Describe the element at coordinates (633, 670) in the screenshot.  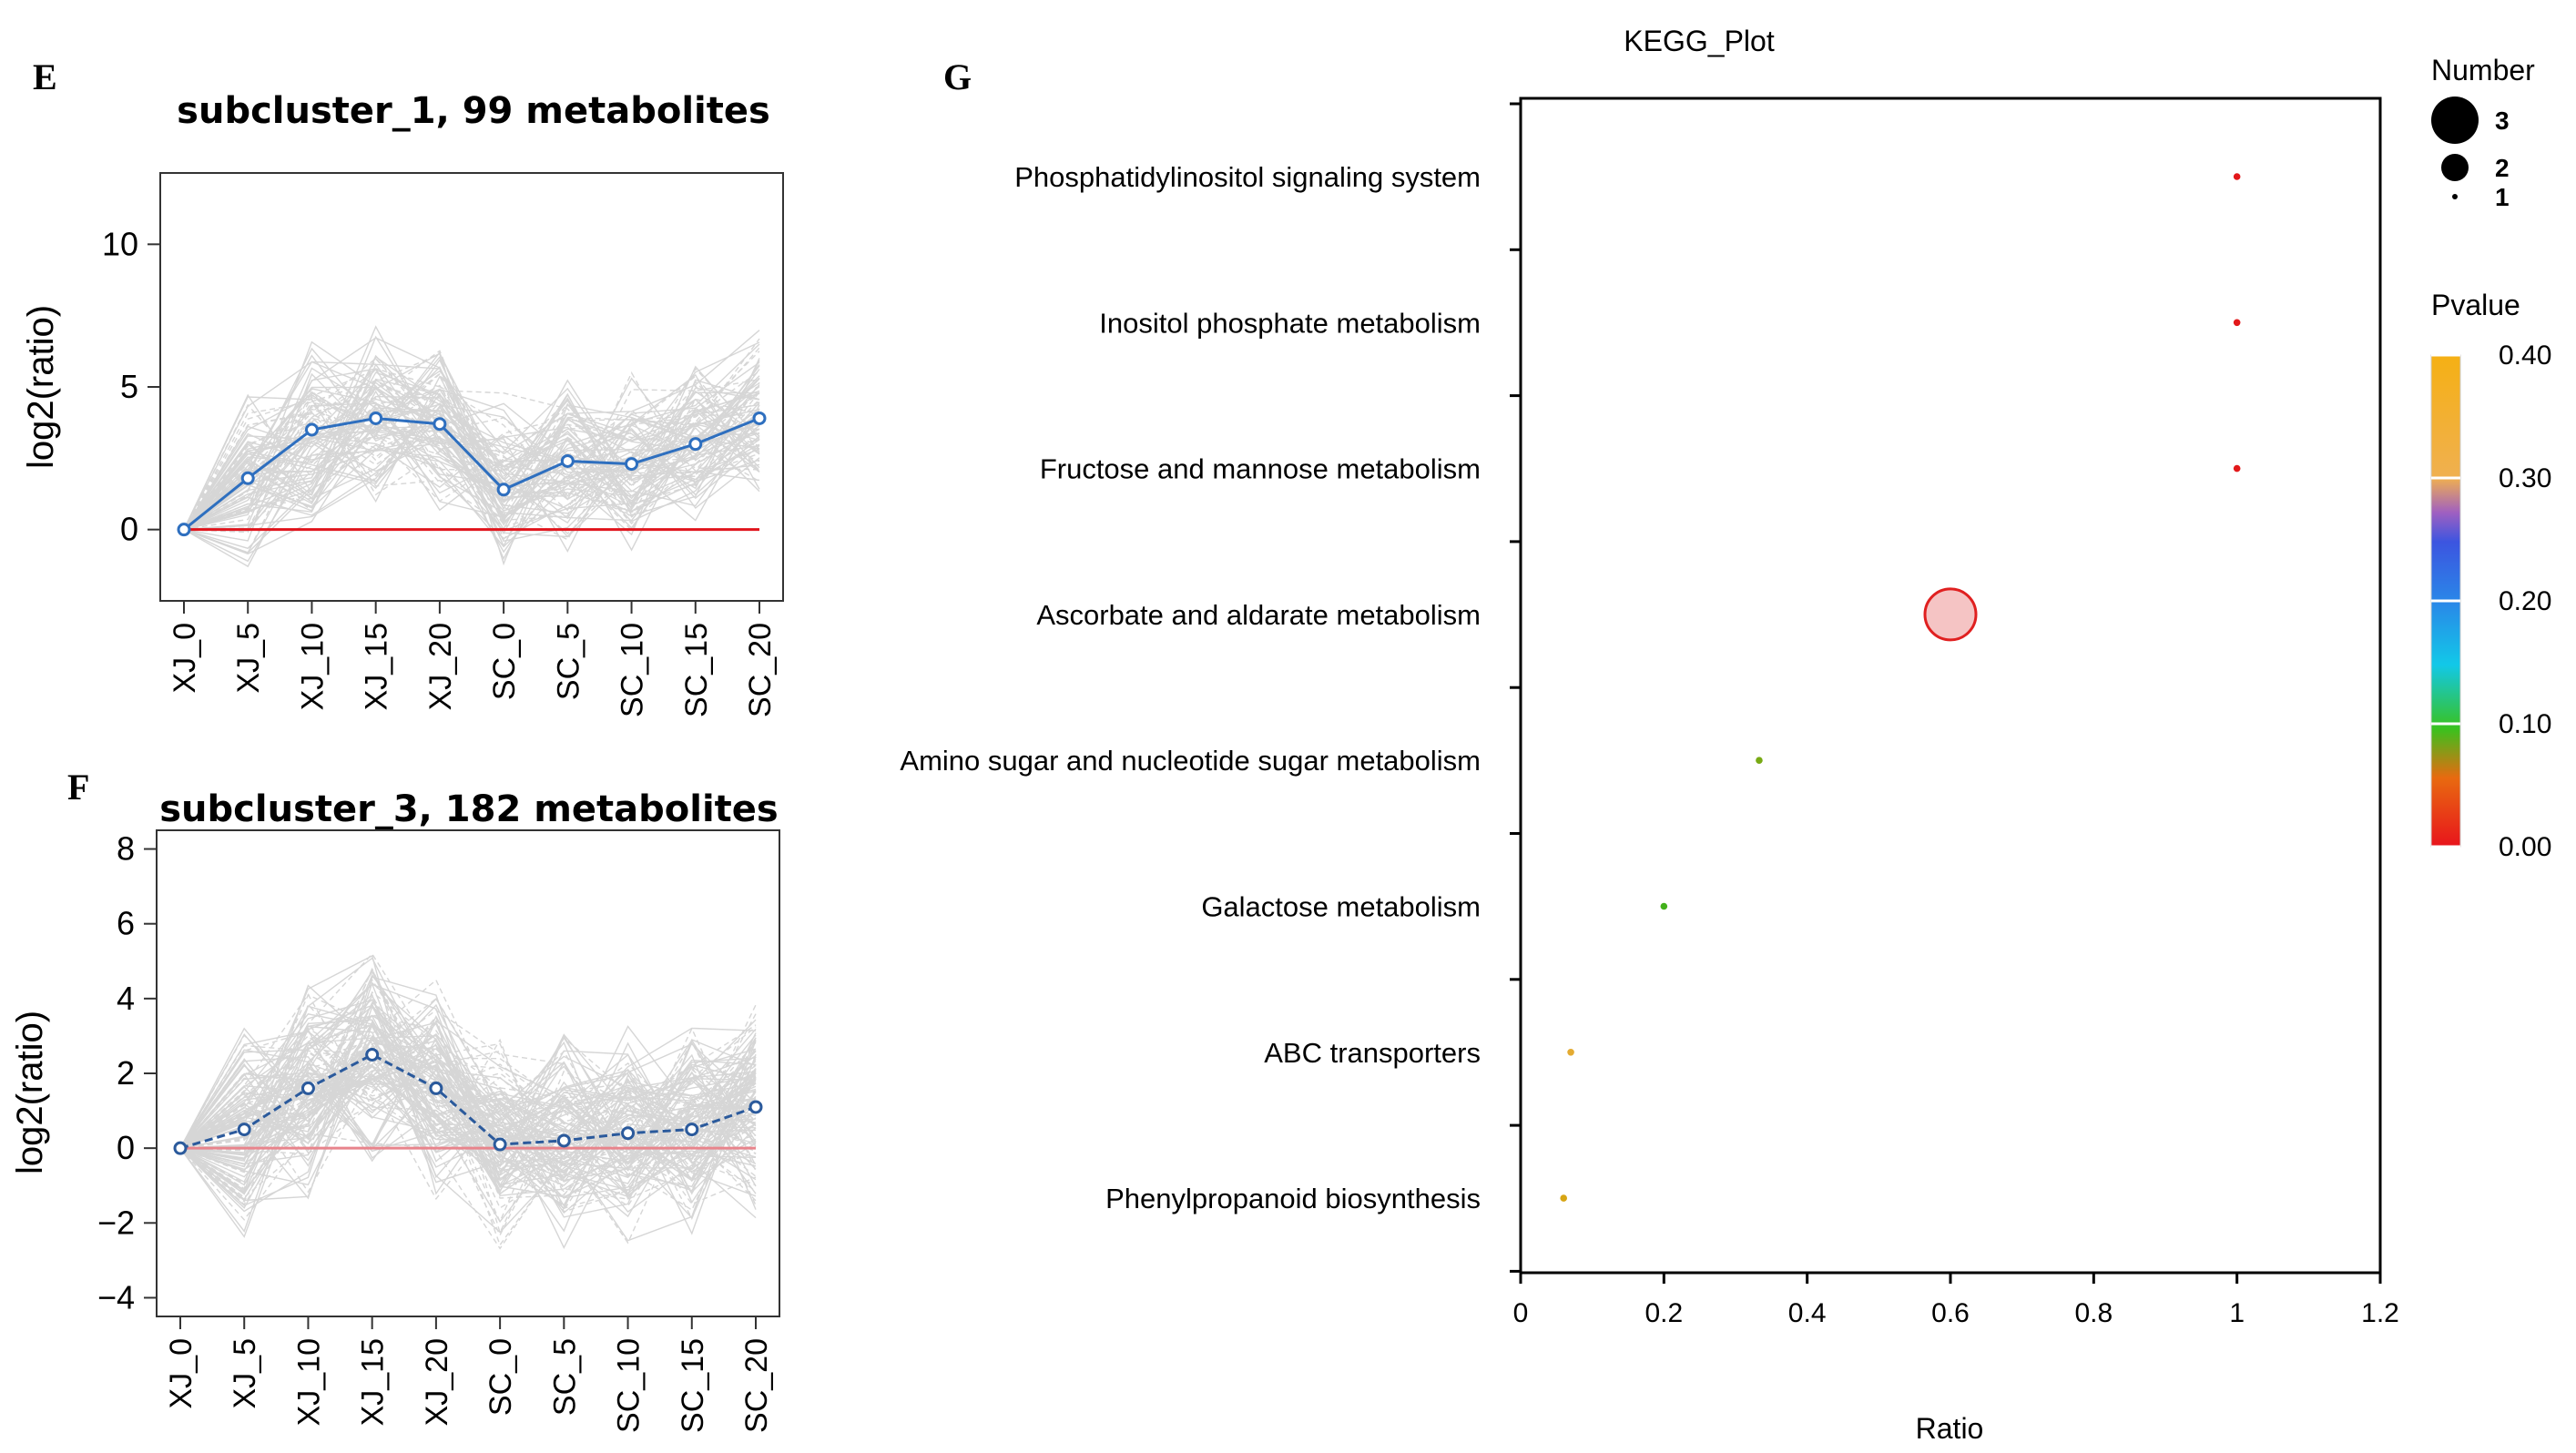
I see `x-tick-label: SC_10` at that location.